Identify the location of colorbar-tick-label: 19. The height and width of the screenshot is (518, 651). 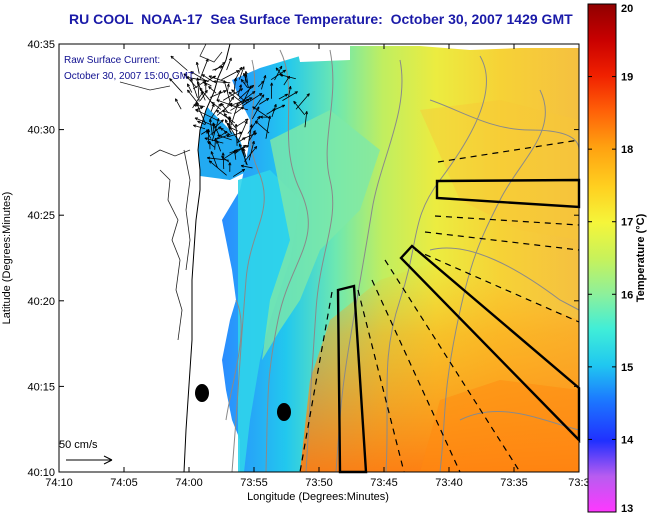
(627, 78).